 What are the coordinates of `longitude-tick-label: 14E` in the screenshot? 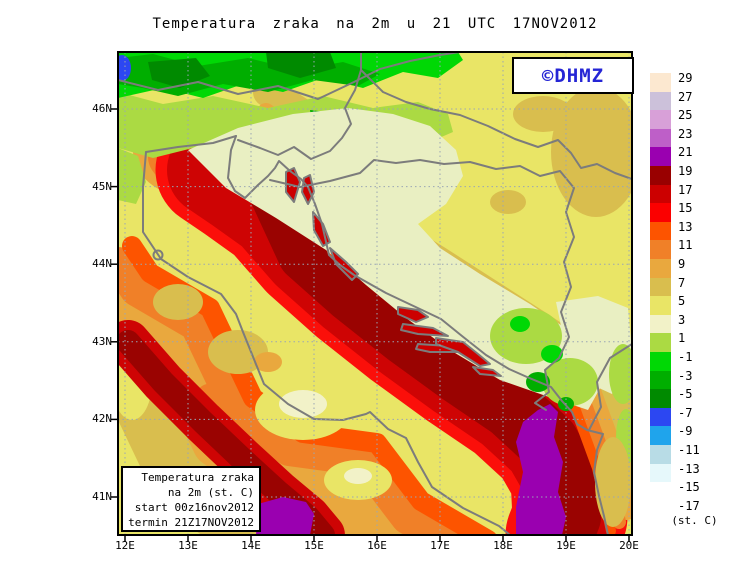 It's located at (251, 545).